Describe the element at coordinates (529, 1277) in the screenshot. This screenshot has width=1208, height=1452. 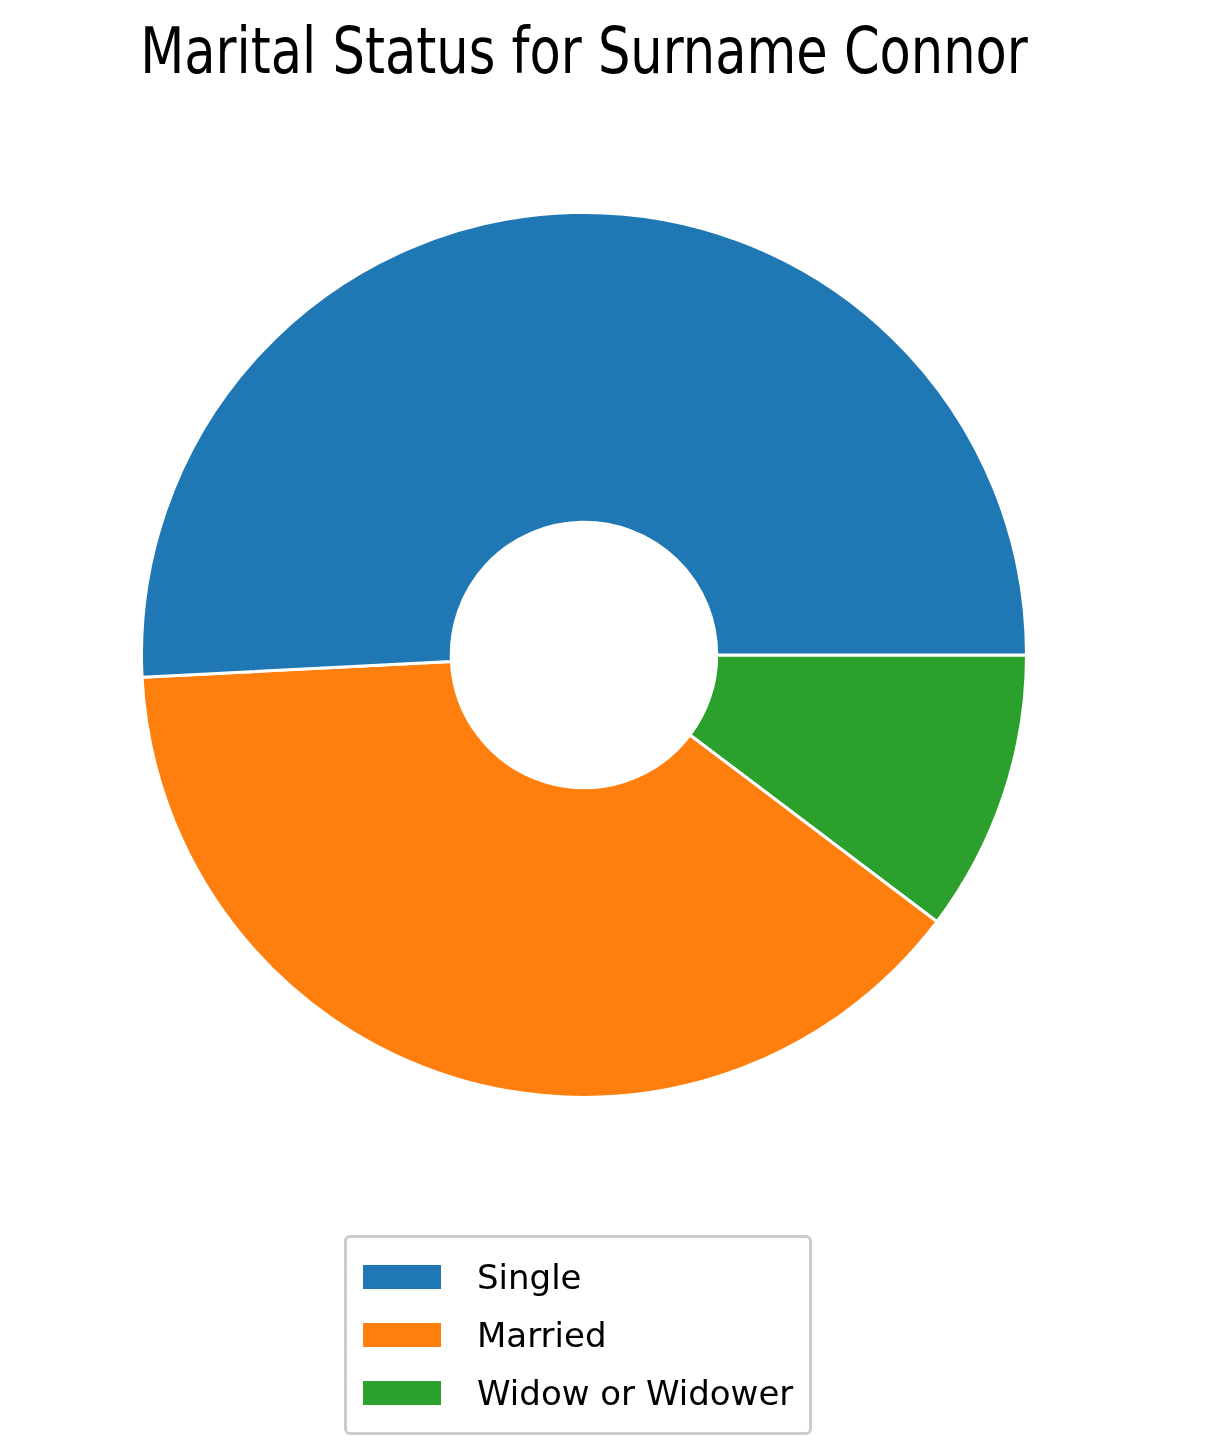
I see `legend-label: Single` at that location.